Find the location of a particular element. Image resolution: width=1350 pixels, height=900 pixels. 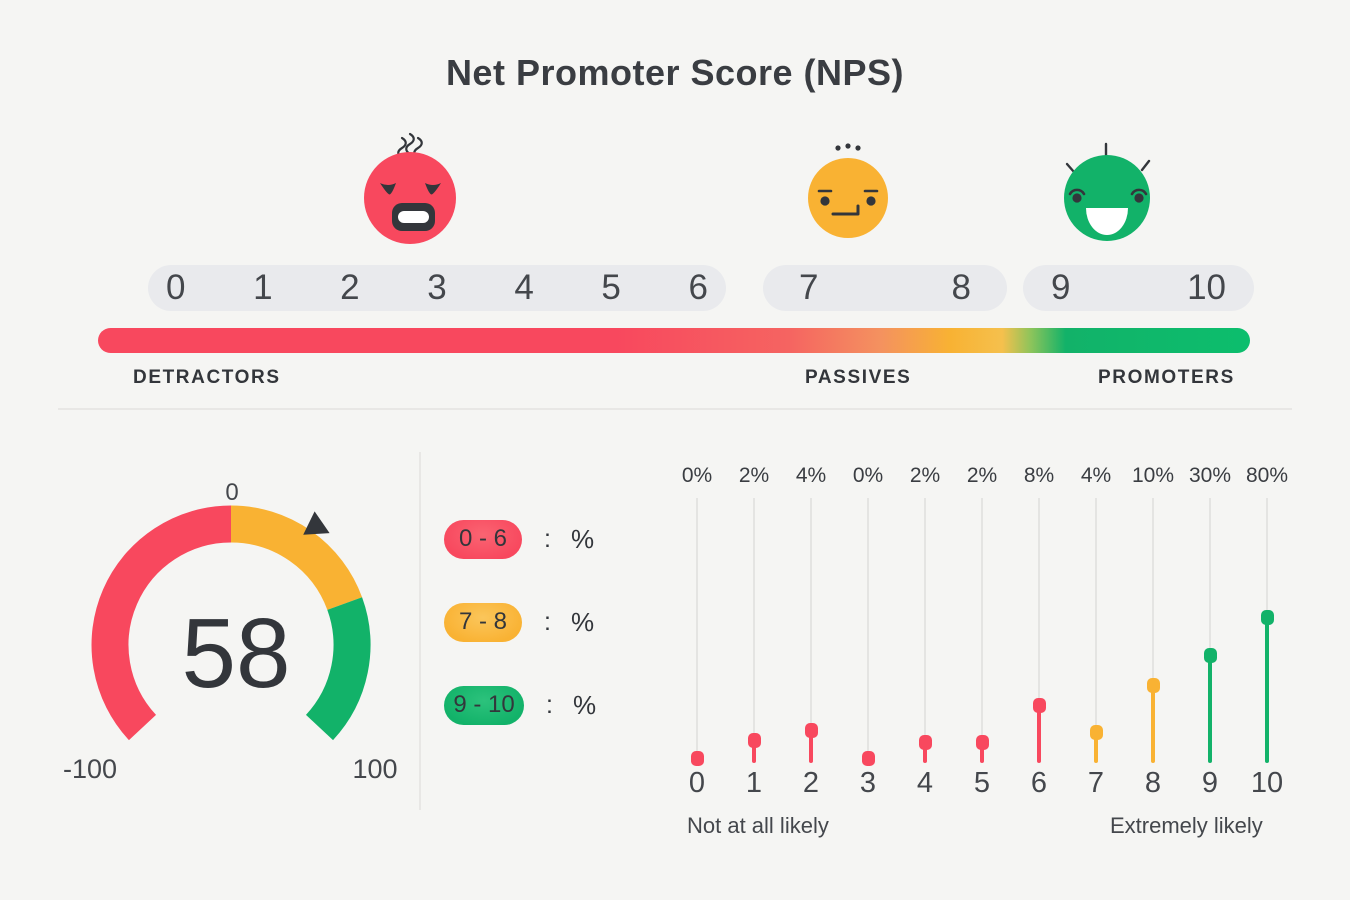

scale-pill-detractors: 0 1 2 3 4 5 6 is located at coordinates (437, 288).